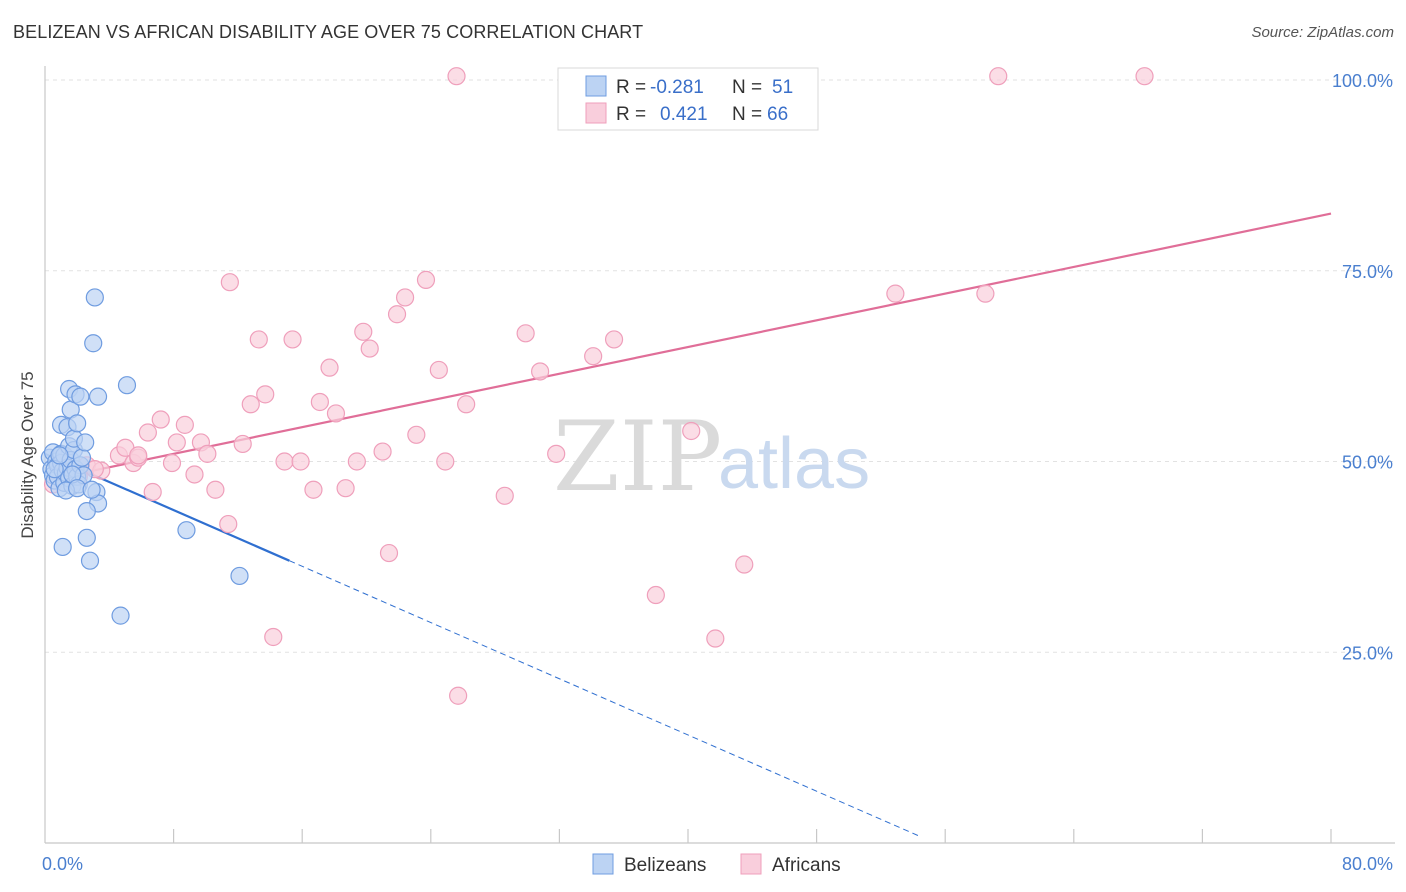 This screenshot has height=892, width=1406. I want to click on legend-n-value-1: 51, so click(782, 87).